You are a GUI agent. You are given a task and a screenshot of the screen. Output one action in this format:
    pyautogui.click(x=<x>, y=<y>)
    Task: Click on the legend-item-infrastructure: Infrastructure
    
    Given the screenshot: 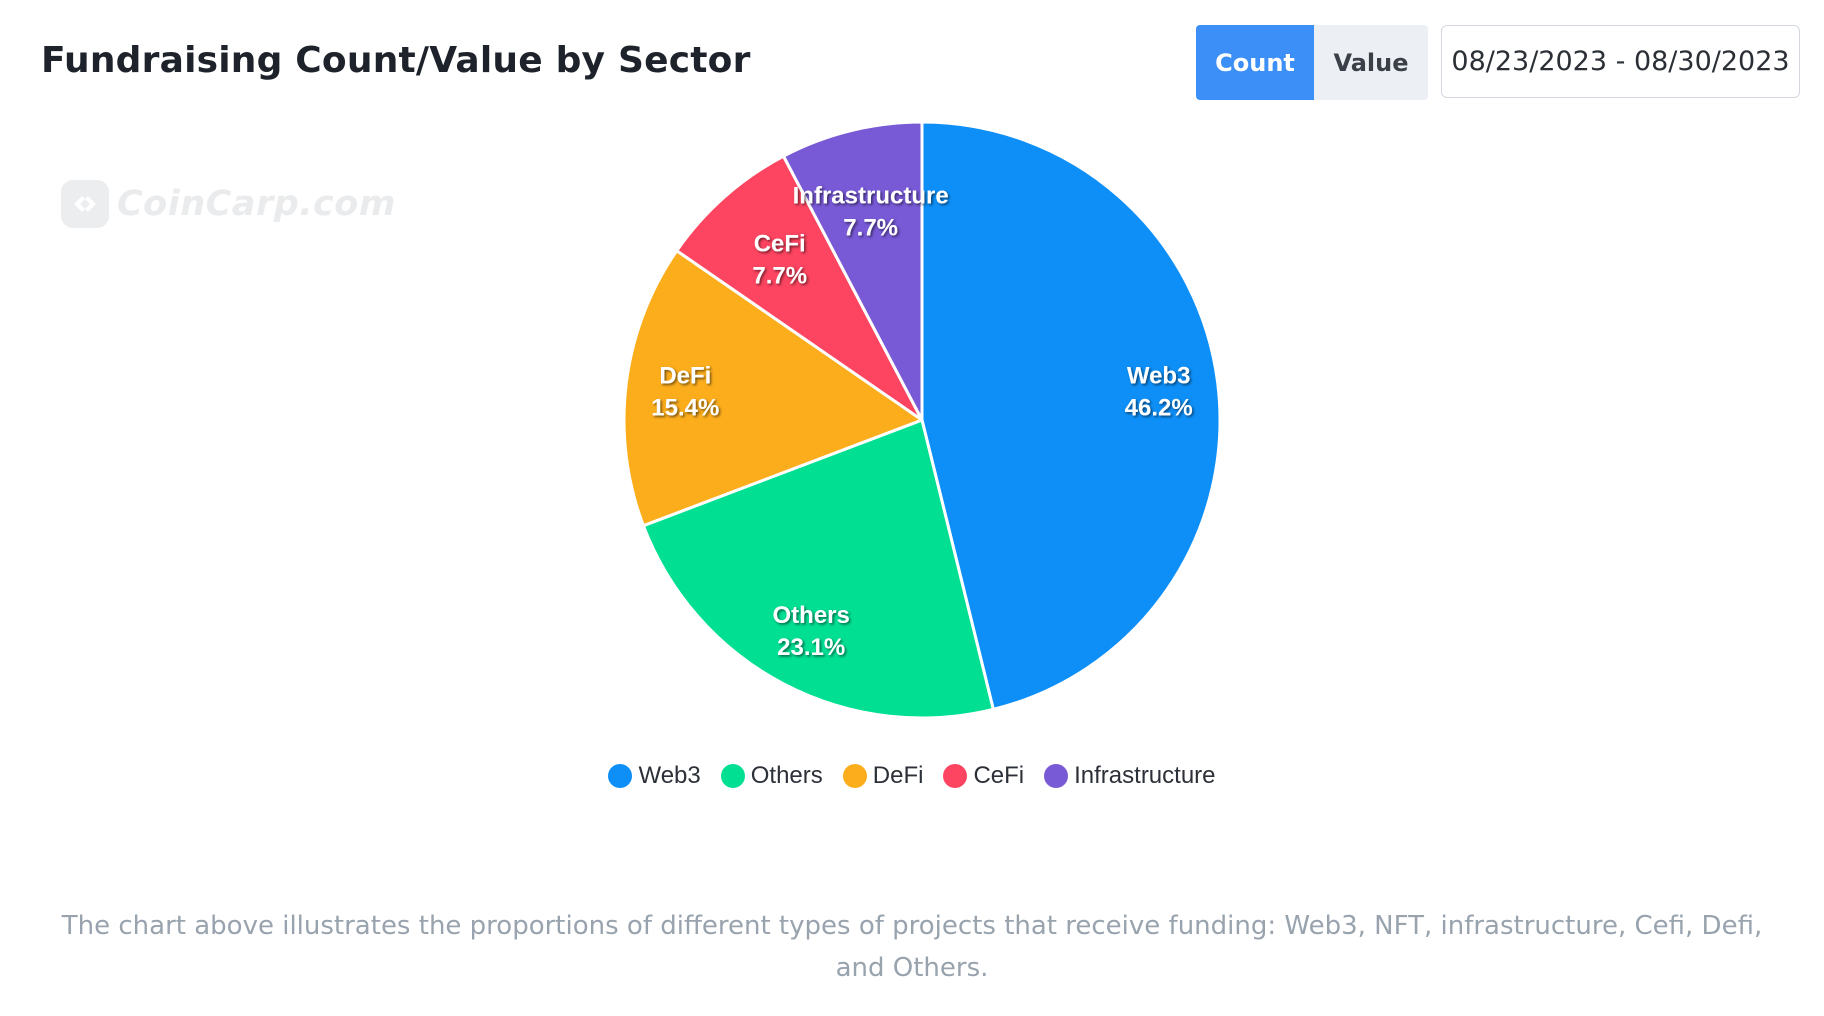 What is the action you would take?
    pyautogui.click(x=1130, y=776)
    